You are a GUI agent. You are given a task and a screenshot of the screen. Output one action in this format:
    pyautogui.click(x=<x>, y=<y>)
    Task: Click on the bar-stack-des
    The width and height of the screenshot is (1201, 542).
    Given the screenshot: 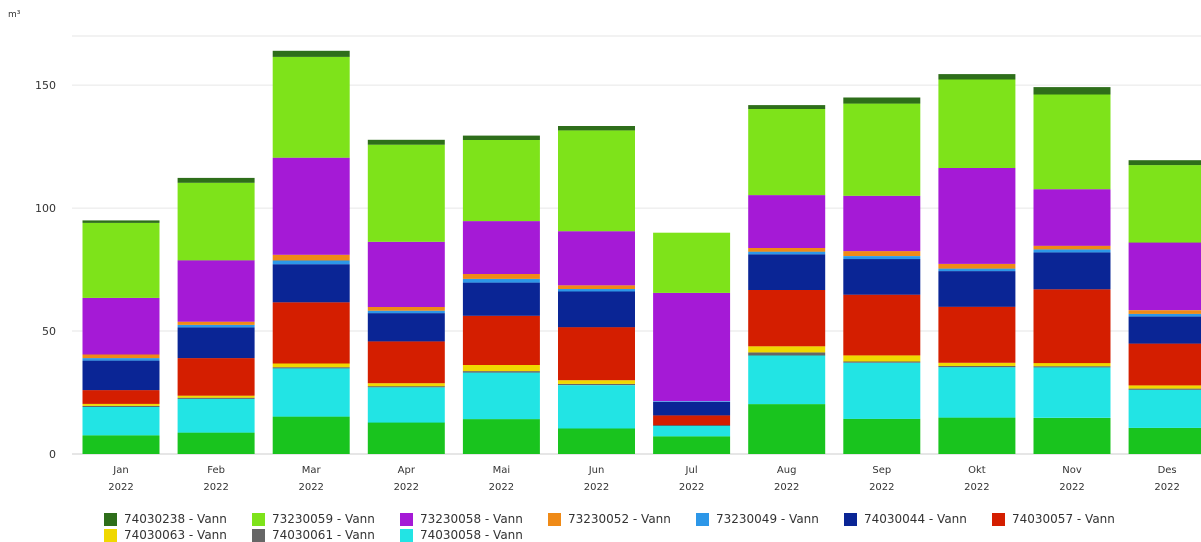 What is the action you would take?
    pyautogui.click(x=1164, y=307)
    